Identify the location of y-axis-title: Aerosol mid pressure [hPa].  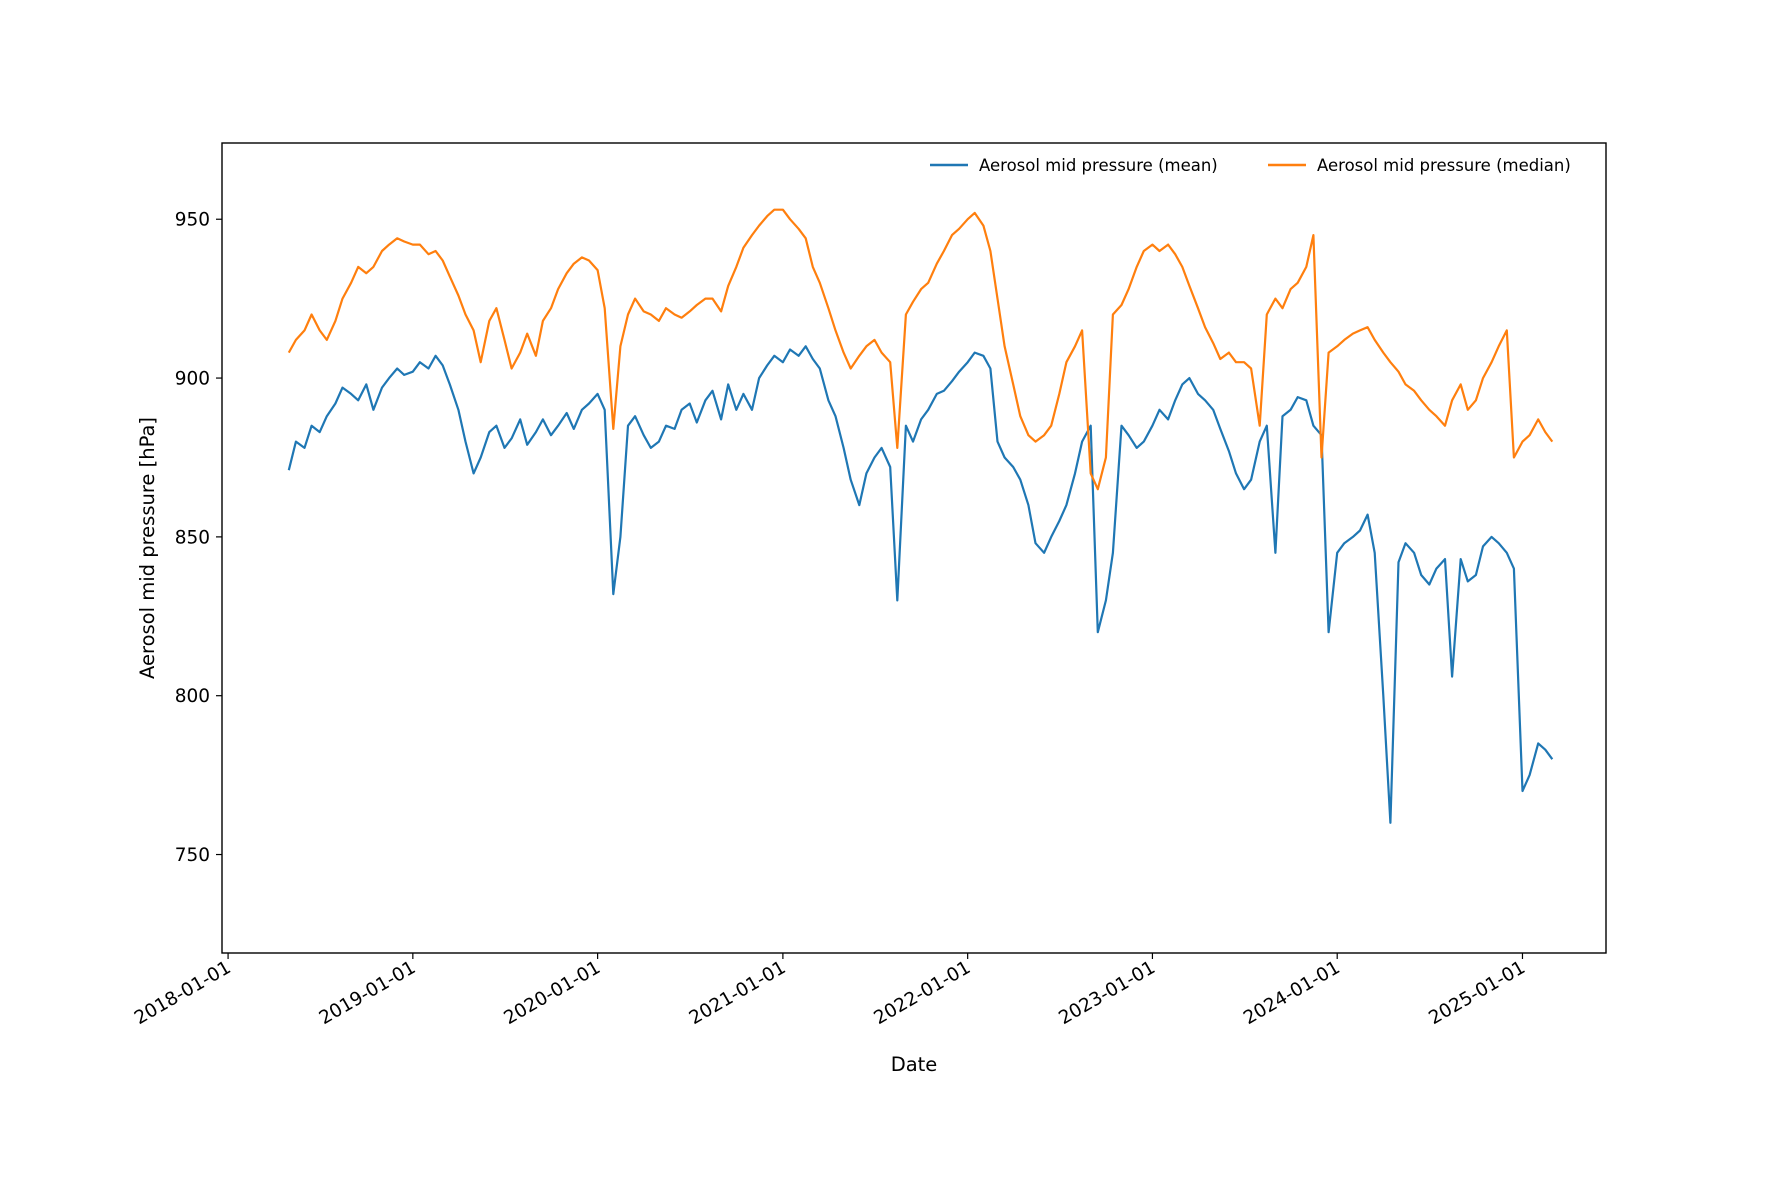
(147, 548).